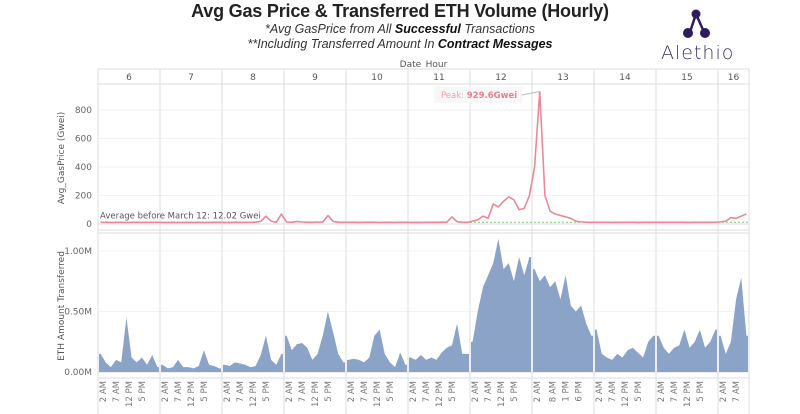 The height and width of the screenshot is (414, 800). What do you see at coordinates (554, 391) in the screenshot?
I see `hour-tick-label: 8 AM` at bounding box center [554, 391].